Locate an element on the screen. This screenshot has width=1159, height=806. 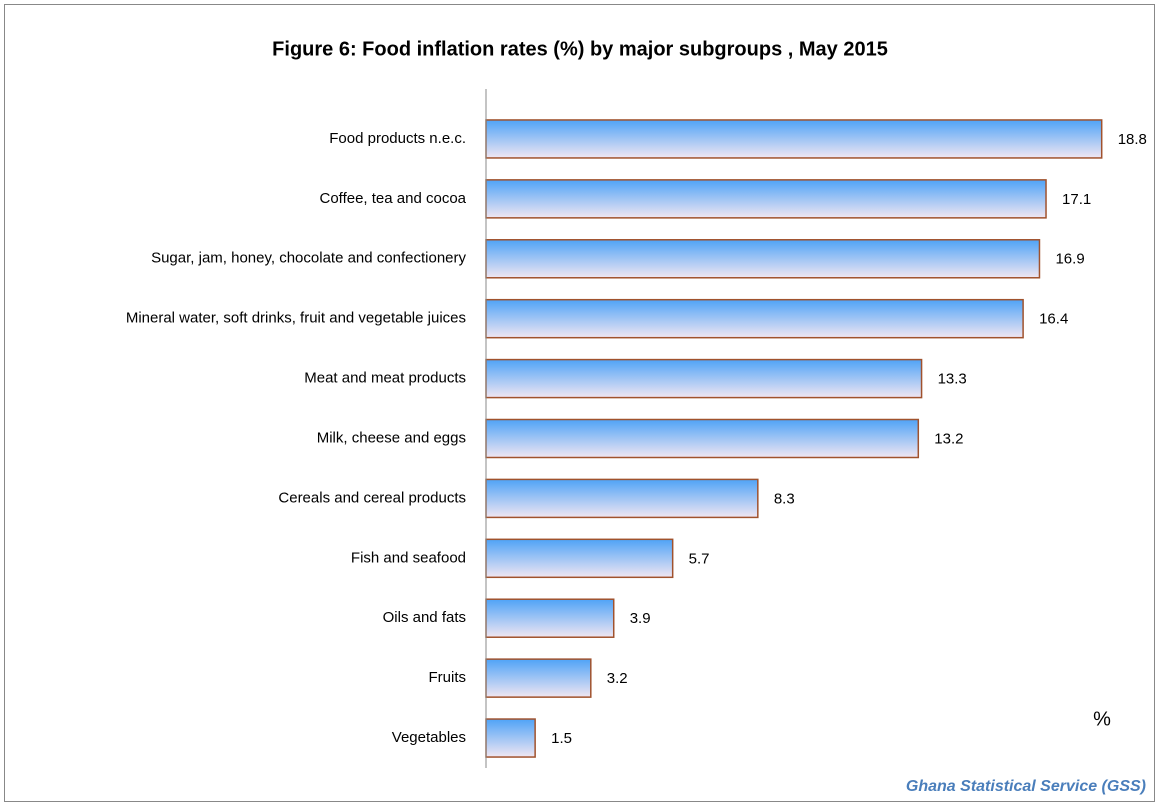
data-label: 17.1 is located at coordinates (1076, 199).